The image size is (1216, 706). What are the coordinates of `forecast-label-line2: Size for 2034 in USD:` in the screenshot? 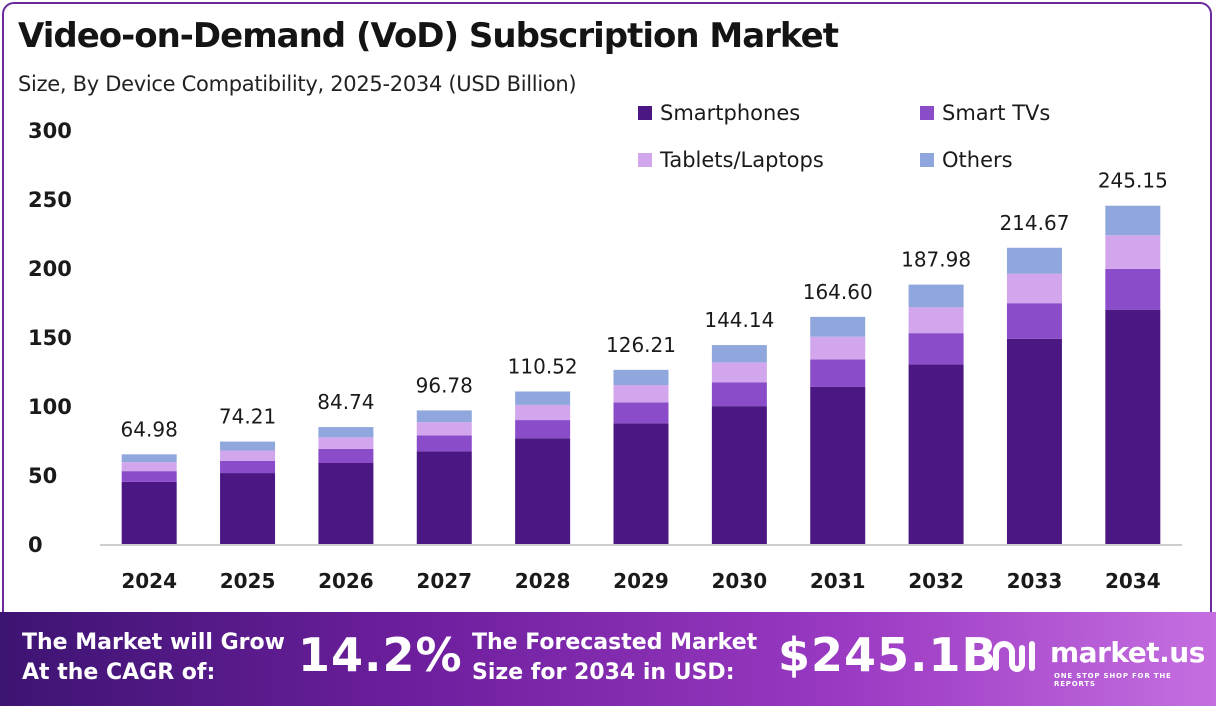 It's located at (603, 672).